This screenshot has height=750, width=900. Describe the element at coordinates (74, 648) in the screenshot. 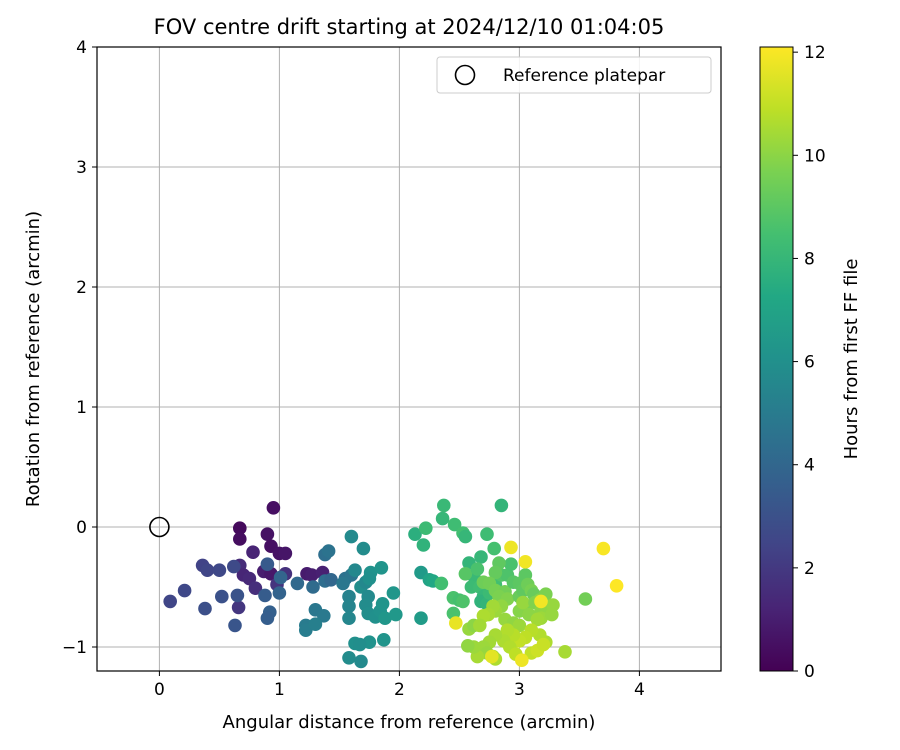

I see `y-tick-label-0: −1` at that location.